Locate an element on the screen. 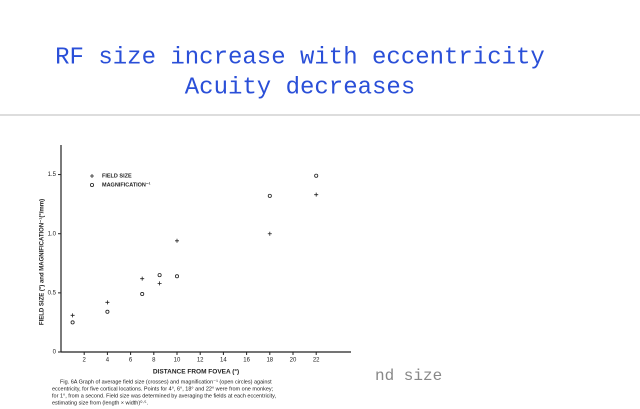 Image resolution: width=640 pixels, height=409 pixels. x-tick-label: 20 is located at coordinates (293, 361).